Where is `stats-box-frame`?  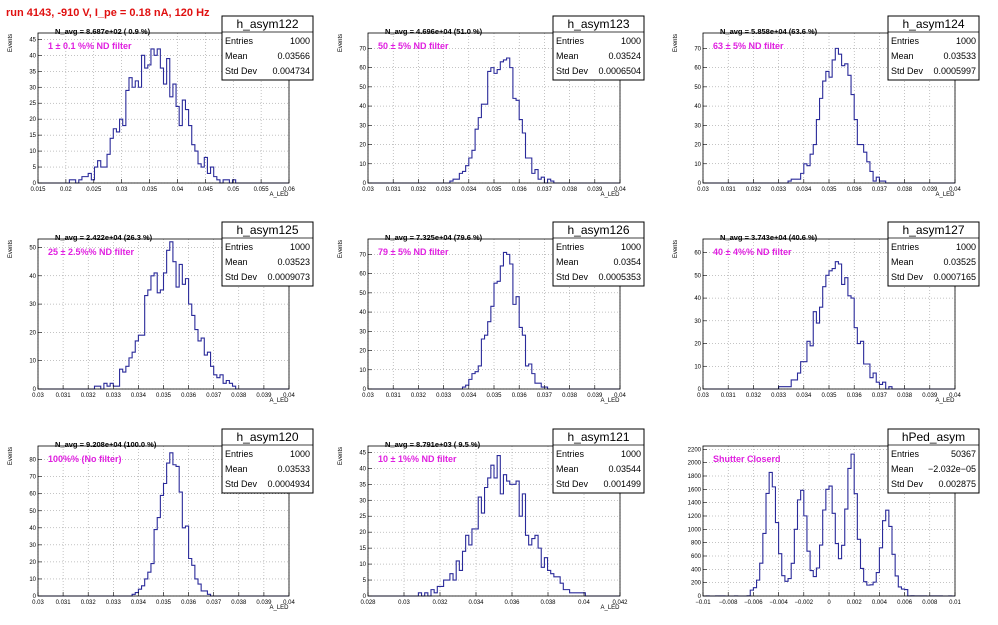
stats-box-frame is located at coordinates (933, 254).